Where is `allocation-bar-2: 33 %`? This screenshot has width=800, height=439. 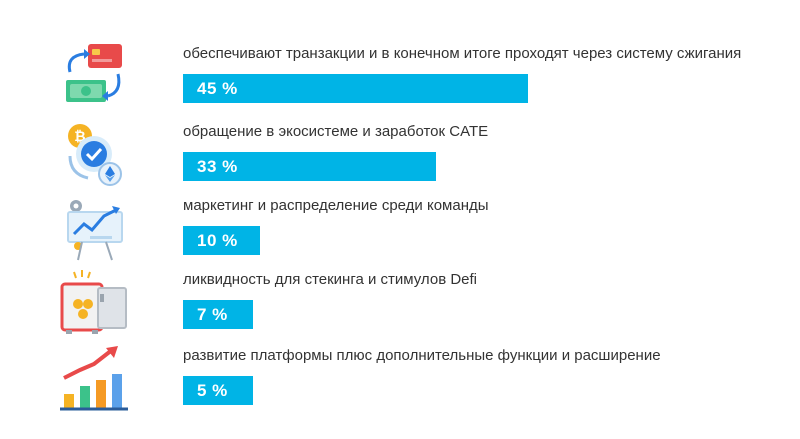 allocation-bar-2: 33 % is located at coordinates (309, 166).